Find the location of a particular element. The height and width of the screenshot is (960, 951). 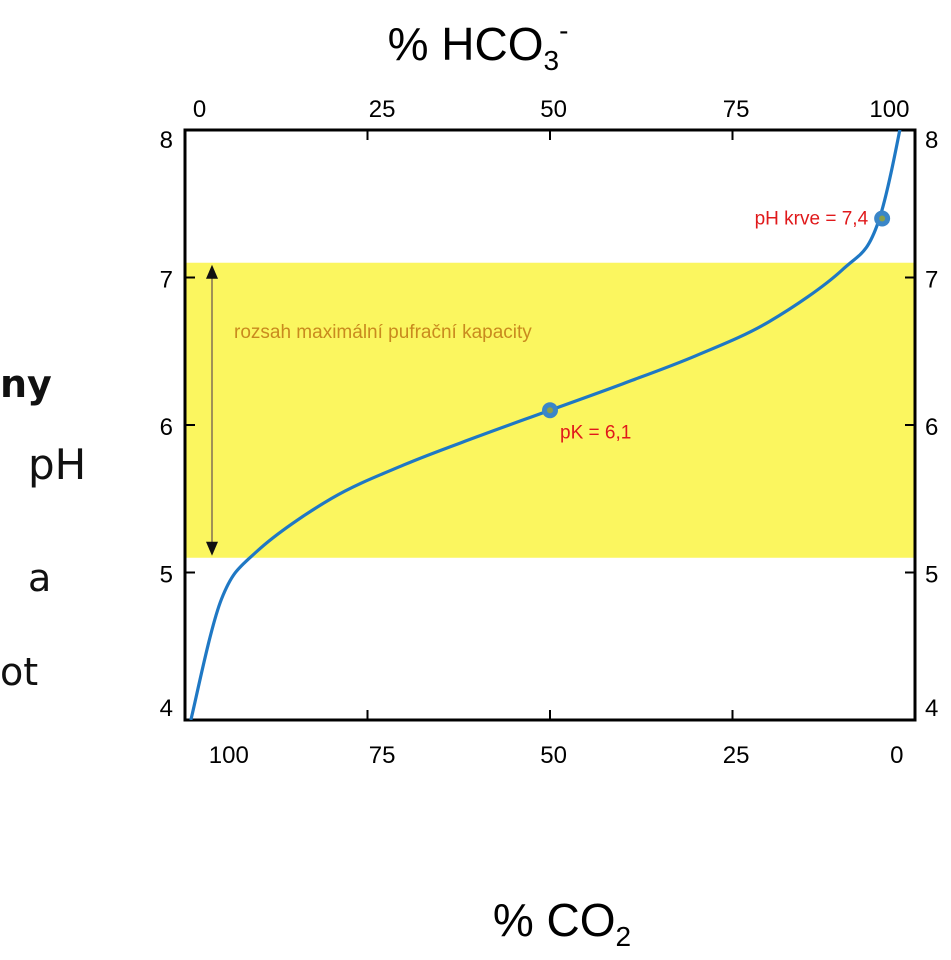

x-top-tick-label: 75 is located at coordinates (736, 109).